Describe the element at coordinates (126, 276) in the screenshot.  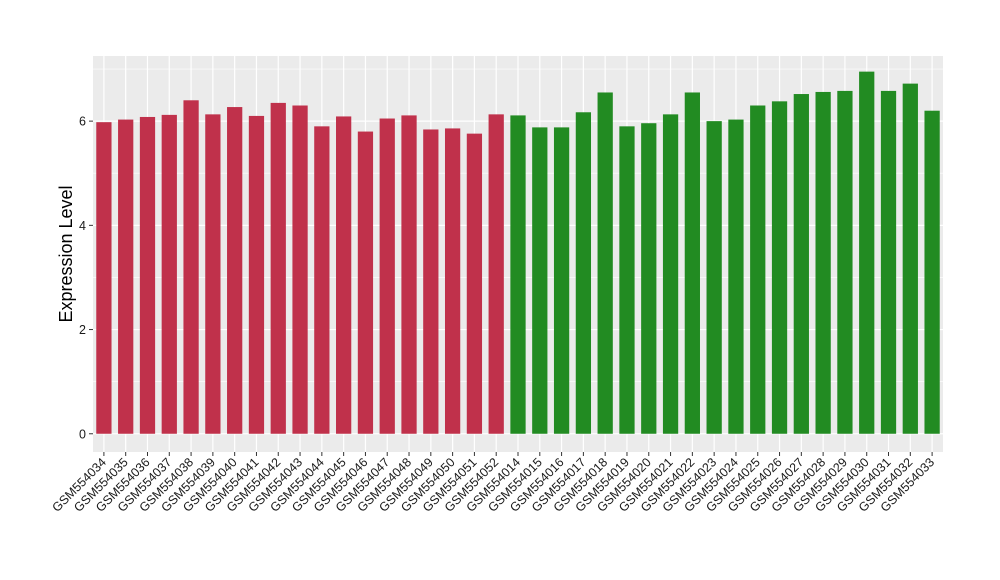
I see `bar-GSM554035` at that location.